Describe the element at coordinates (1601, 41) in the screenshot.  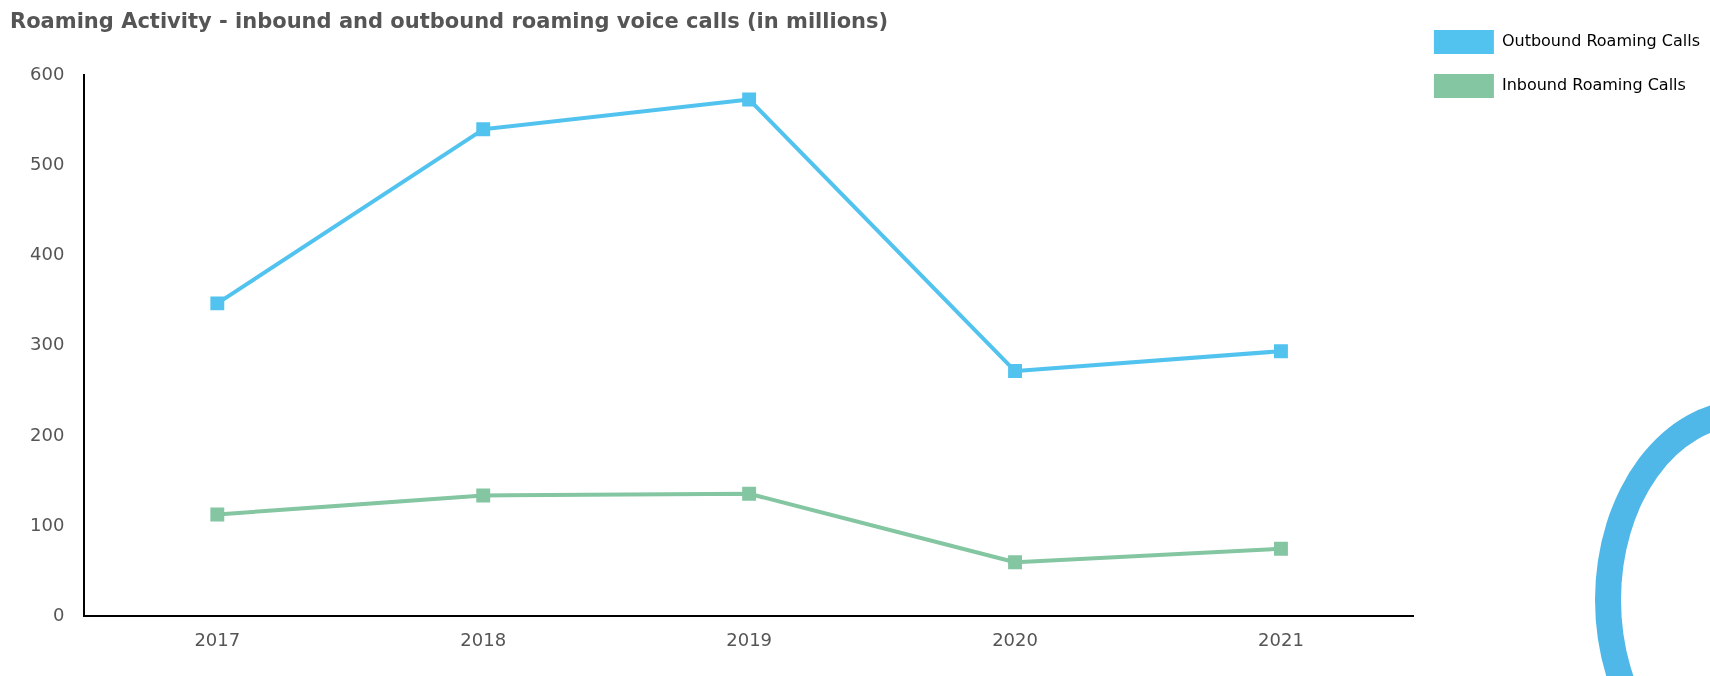
I see `legend-label: Outbound Roaming Calls` at that location.